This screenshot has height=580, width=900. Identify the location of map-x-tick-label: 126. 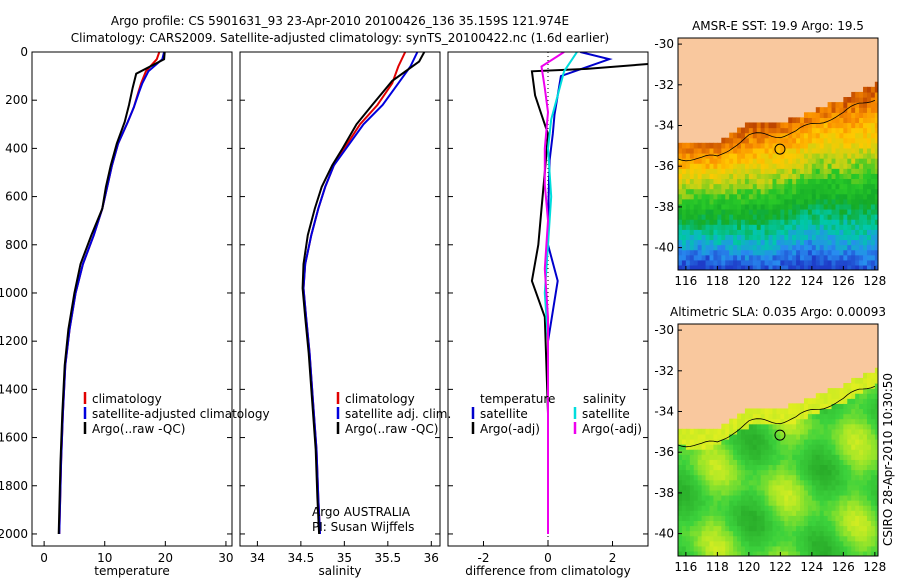
(843, 281).